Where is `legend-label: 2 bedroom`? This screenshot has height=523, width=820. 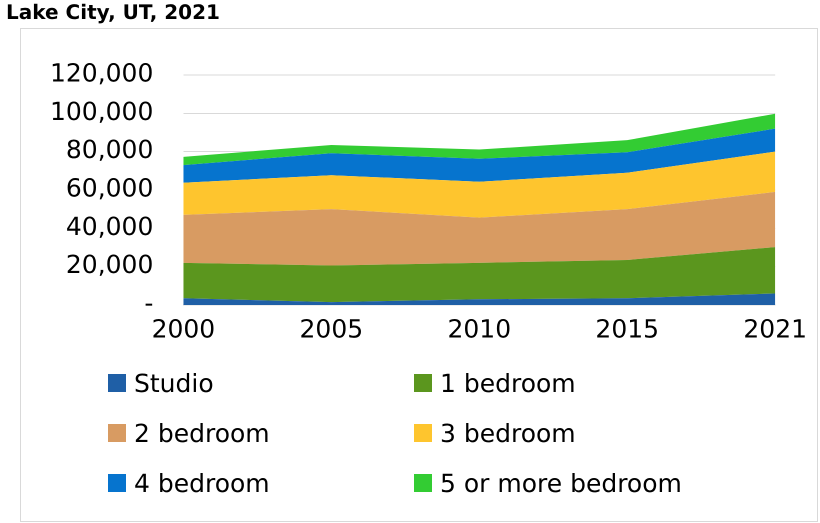 legend-label: 2 bedroom is located at coordinates (202, 433).